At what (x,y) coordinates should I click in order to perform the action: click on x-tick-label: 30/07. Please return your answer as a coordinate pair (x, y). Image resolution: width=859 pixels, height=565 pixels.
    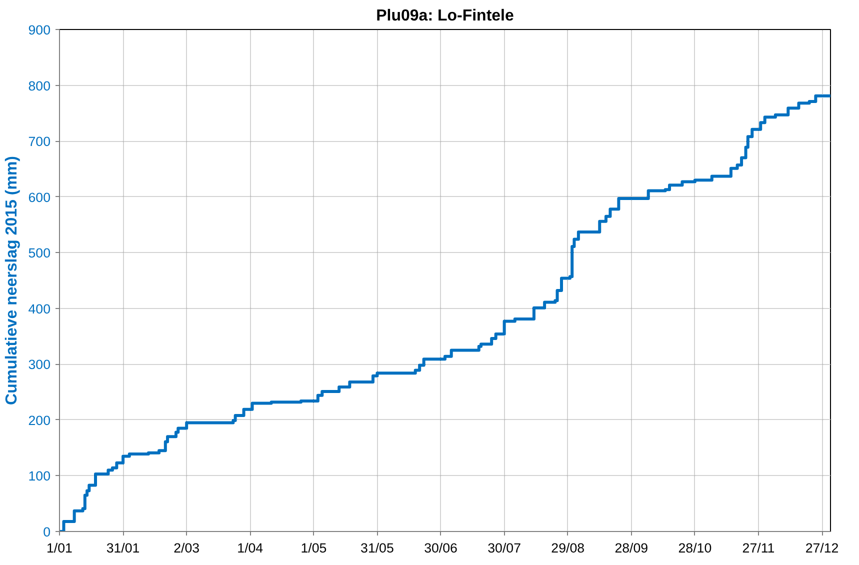
    Looking at the image, I should click on (504, 548).